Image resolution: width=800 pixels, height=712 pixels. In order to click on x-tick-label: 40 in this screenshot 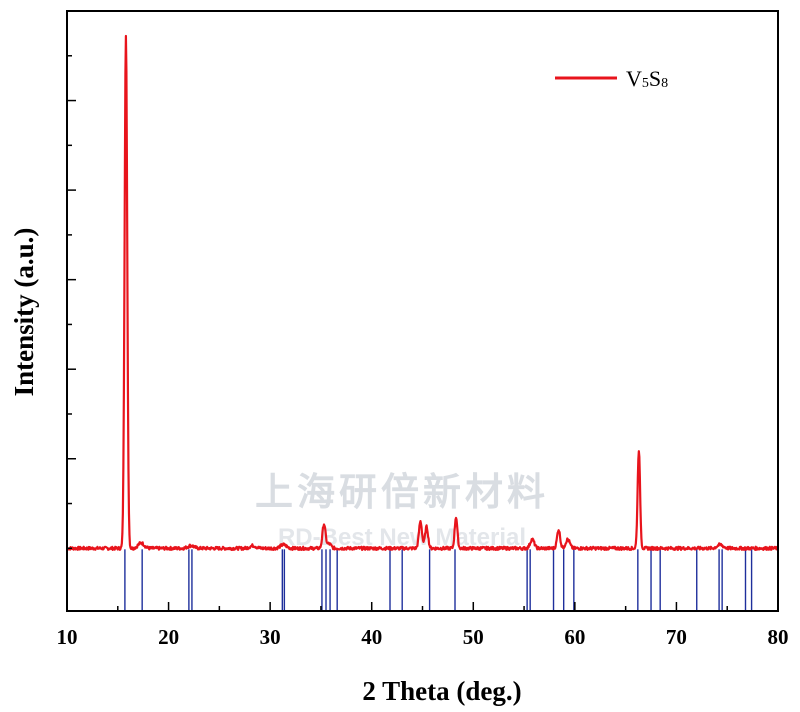, I will do `click(371, 637)`.